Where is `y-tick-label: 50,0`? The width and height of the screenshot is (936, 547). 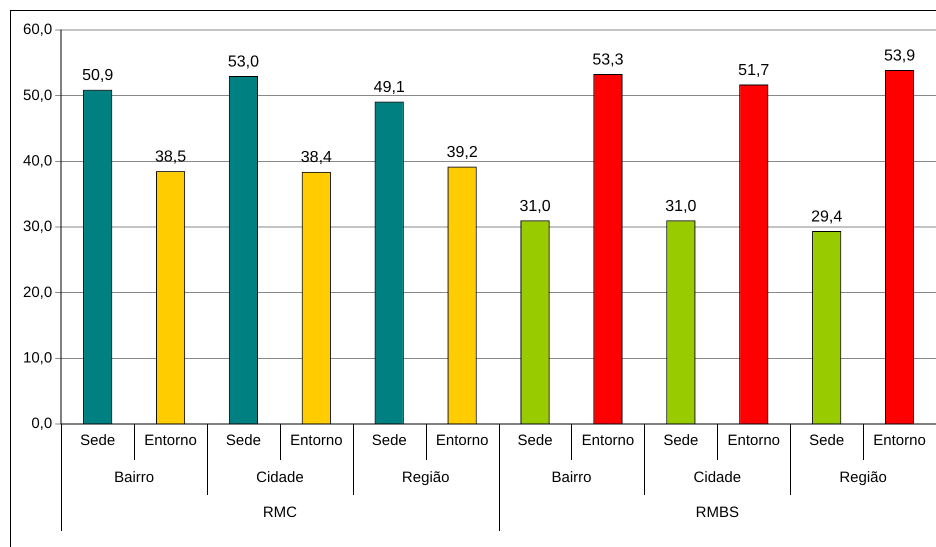 y-tick-label: 50,0 is located at coordinates (37, 95).